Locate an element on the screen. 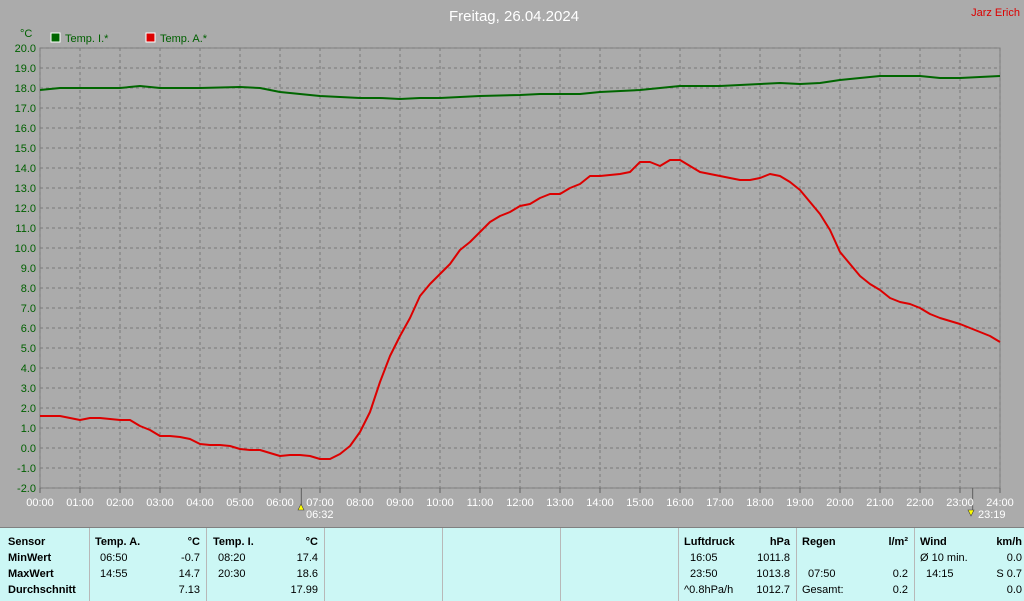  x-tick-label: 07:00 is located at coordinates (320, 503).